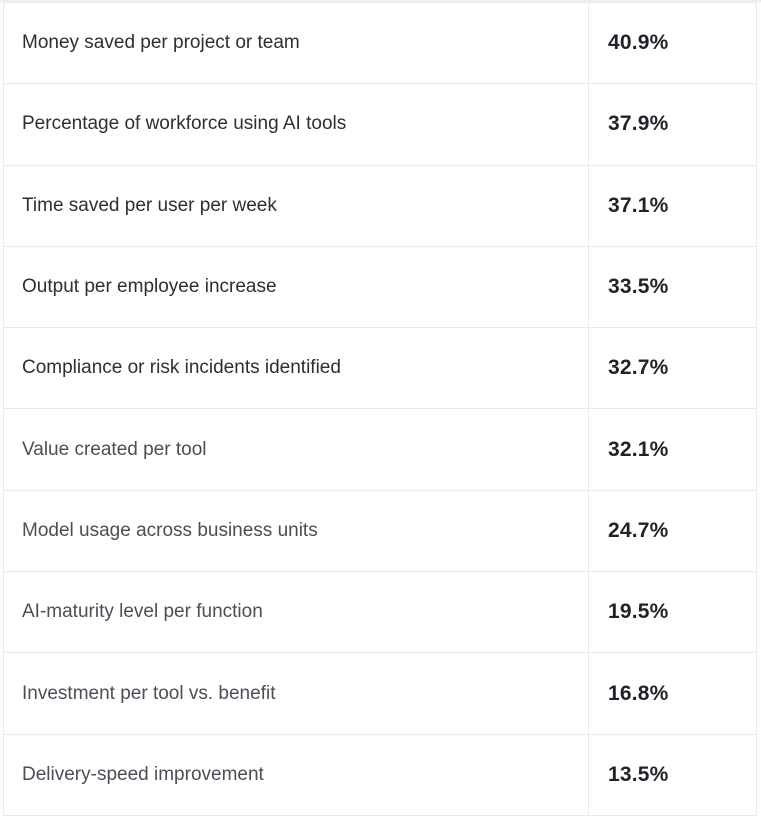  Describe the element at coordinates (296, 693) in the screenshot. I see `metric-label: Investment per tool vs. benefit` at that location.